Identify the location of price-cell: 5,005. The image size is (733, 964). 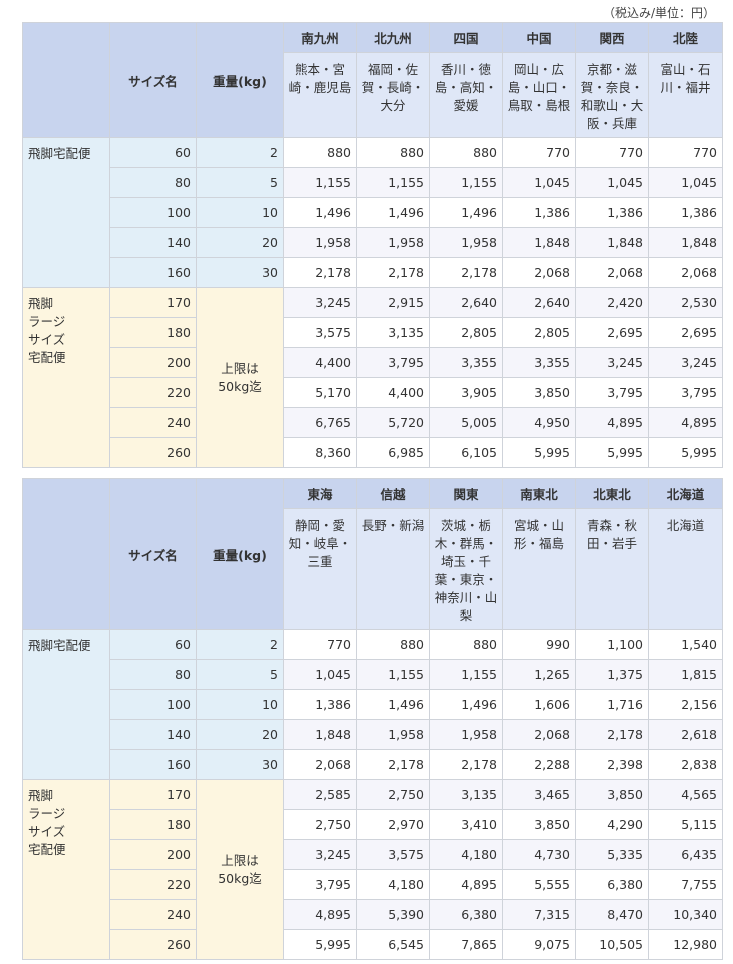
(466, 422).